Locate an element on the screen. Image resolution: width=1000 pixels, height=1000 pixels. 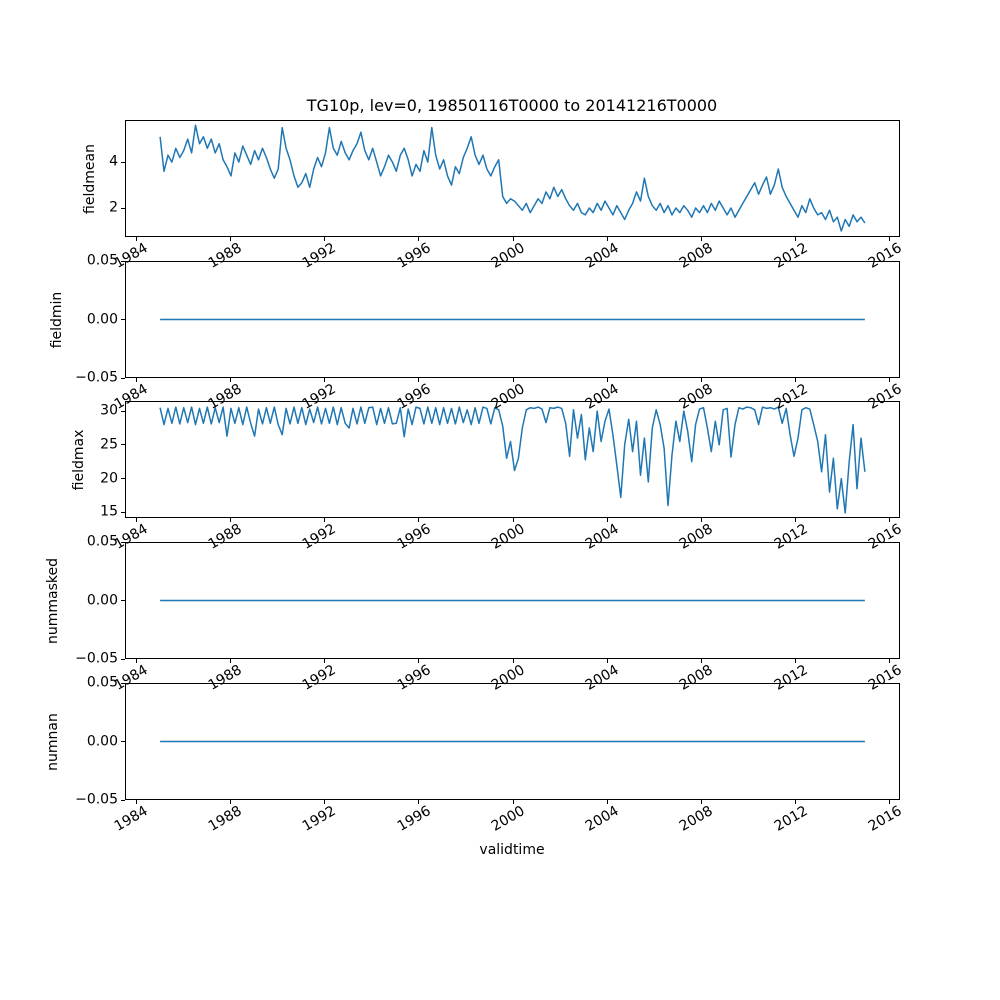
x-tick-label: 1984 is located at coordinates (131, 819).